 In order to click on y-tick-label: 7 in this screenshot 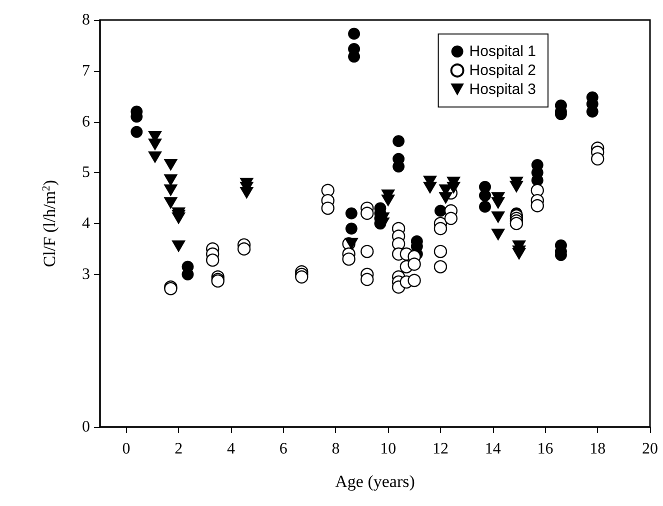, I will do `click(86, 71)`.